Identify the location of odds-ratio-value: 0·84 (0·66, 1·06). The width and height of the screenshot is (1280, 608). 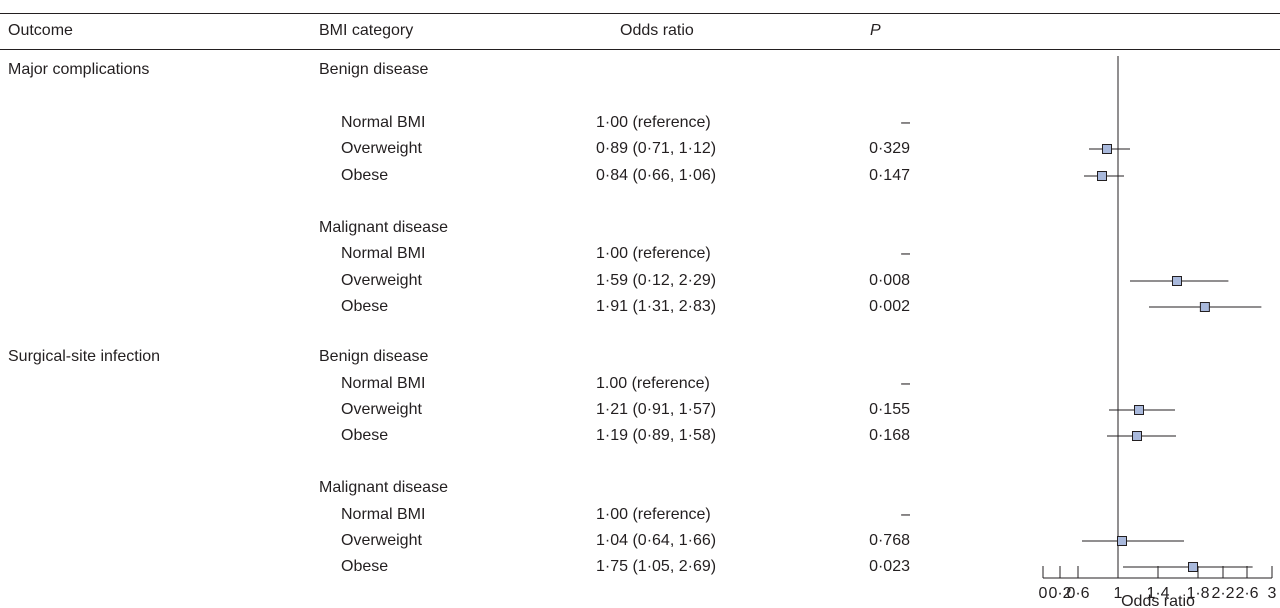
(656, 175).